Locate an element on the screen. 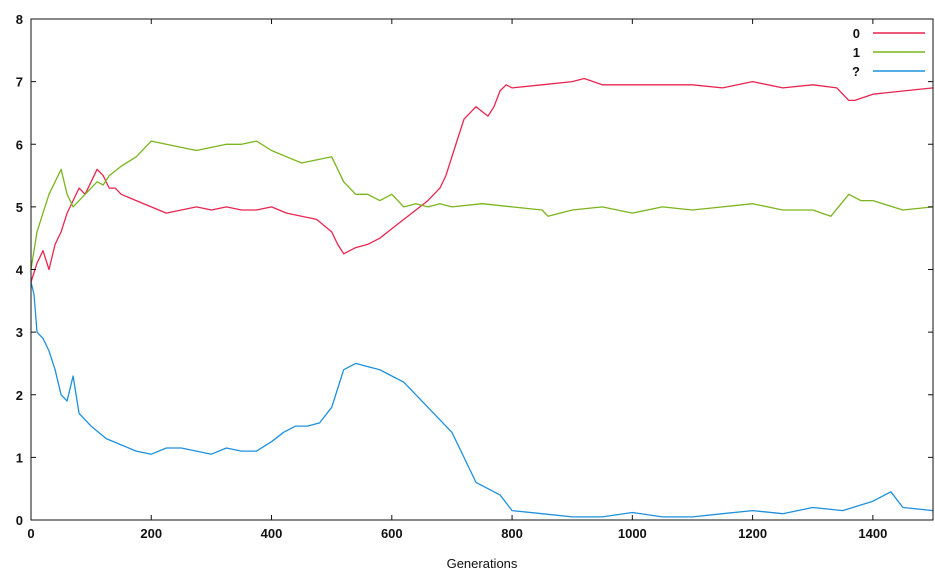  y-tick-label: 3 is located at coordinates (19, 332).